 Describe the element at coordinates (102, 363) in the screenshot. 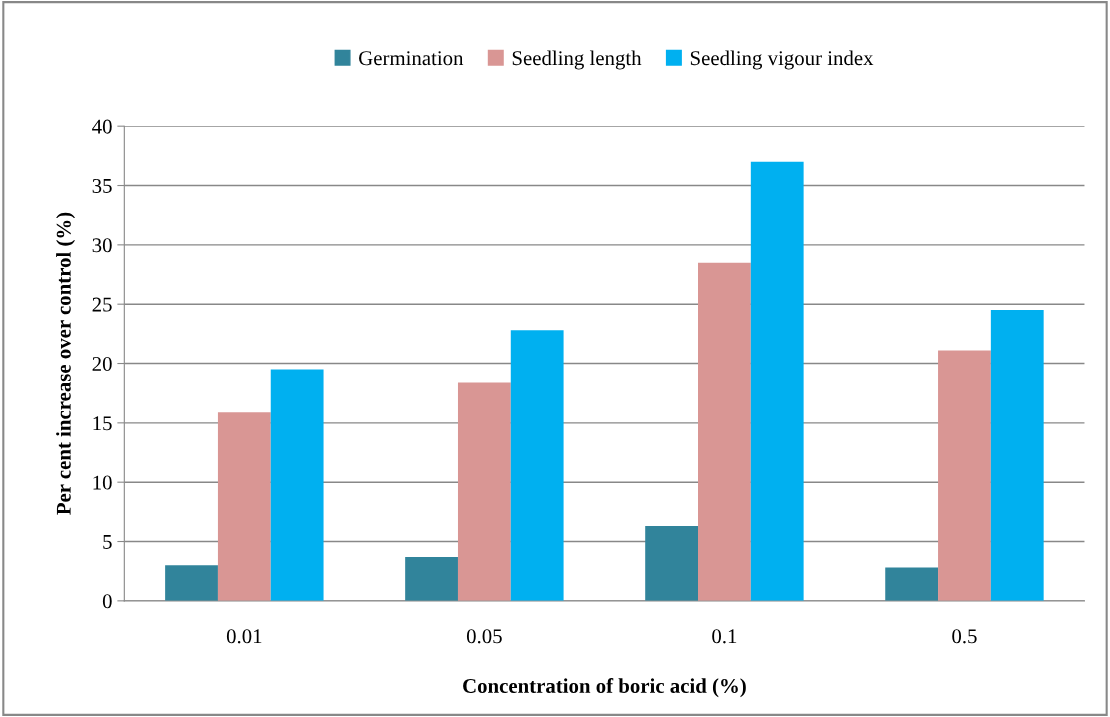

I see `y-tick-label: 20` at that location.